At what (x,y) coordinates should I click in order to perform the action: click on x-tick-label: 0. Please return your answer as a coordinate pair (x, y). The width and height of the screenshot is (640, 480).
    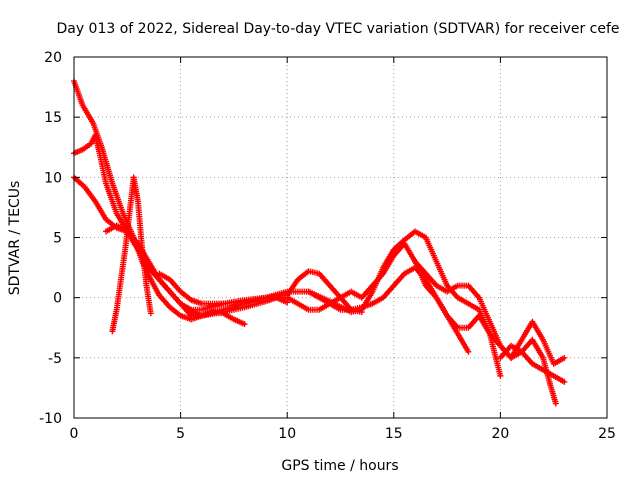
    Looking at the image, I should click on (74, 434).